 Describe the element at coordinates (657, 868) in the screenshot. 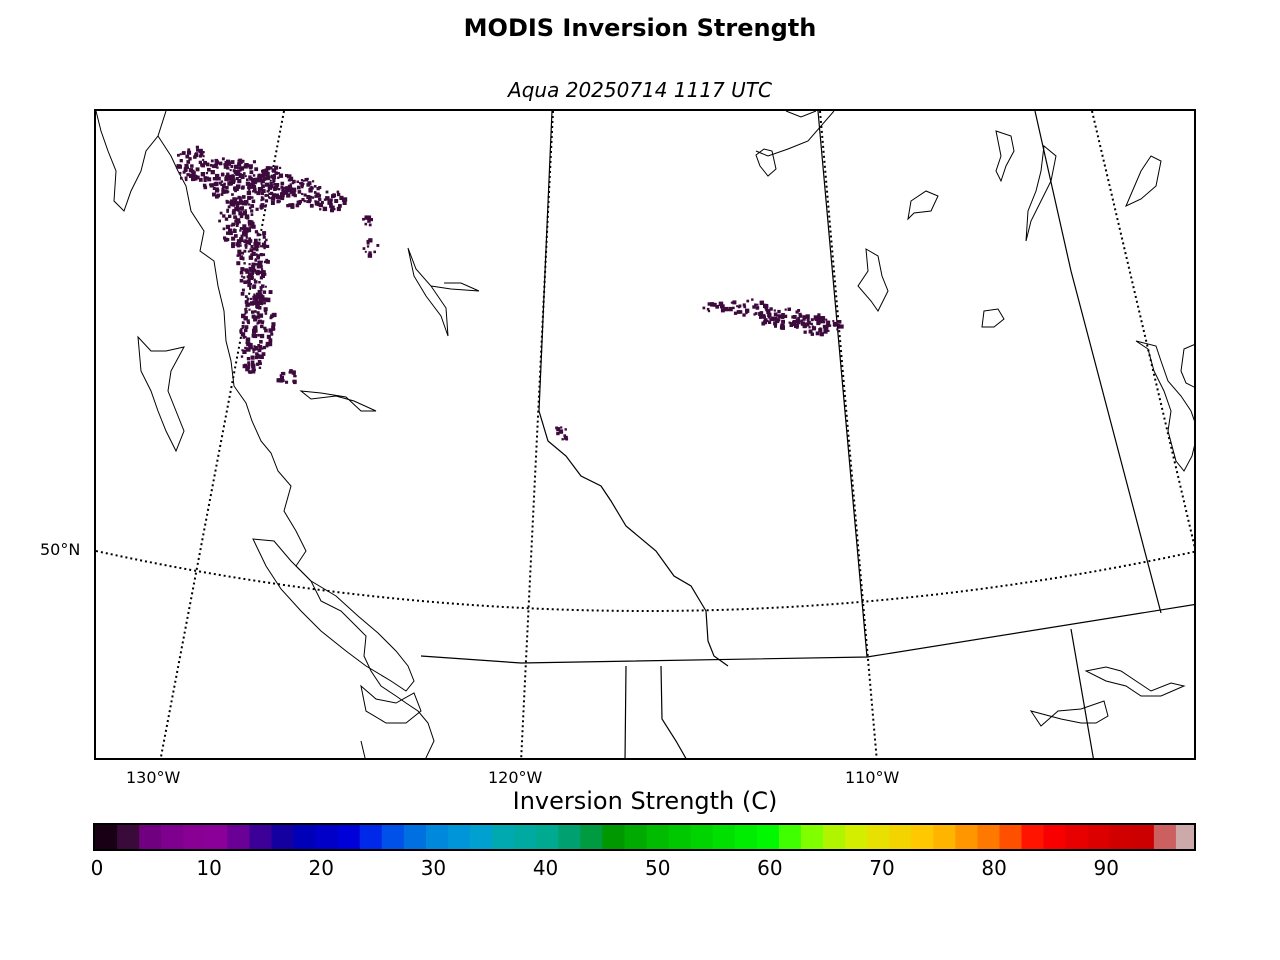

I see `colorbar-tick-label: 50` at that location.